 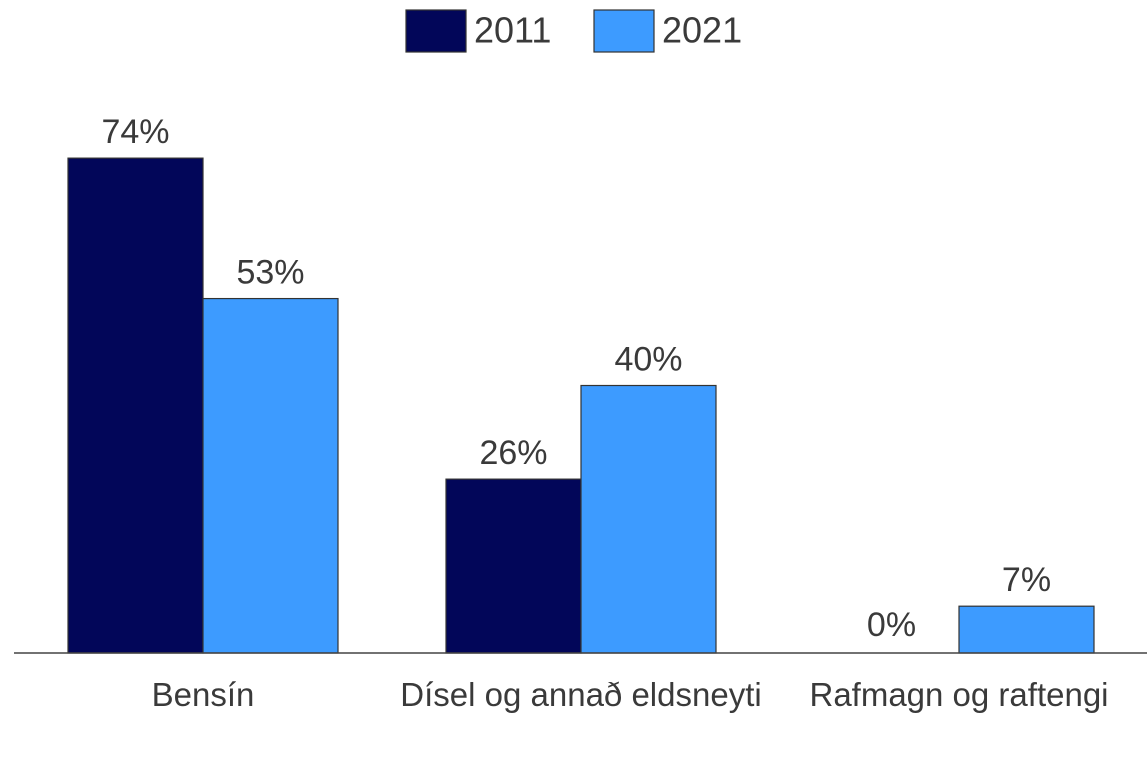 I want to click on legend-label: 2011, so click(x=512, y=30).